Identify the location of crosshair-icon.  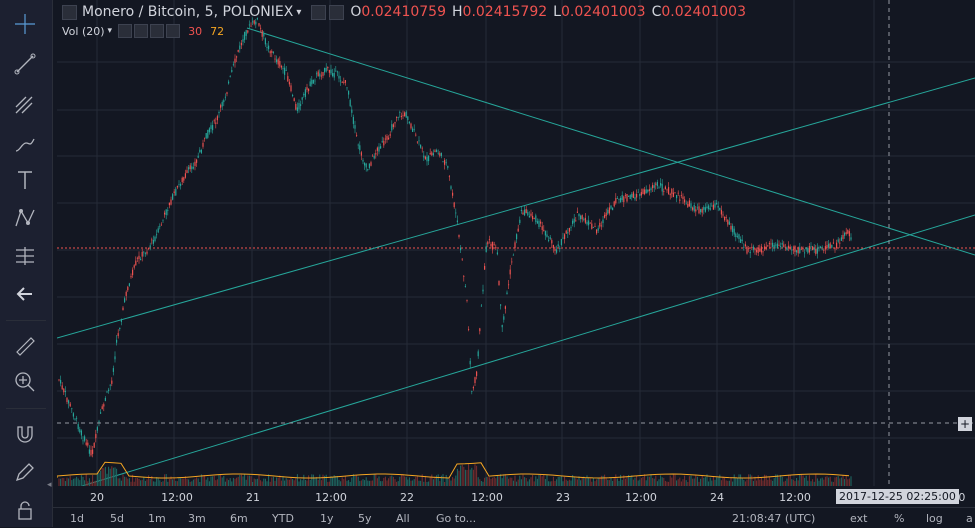
(25, 24).